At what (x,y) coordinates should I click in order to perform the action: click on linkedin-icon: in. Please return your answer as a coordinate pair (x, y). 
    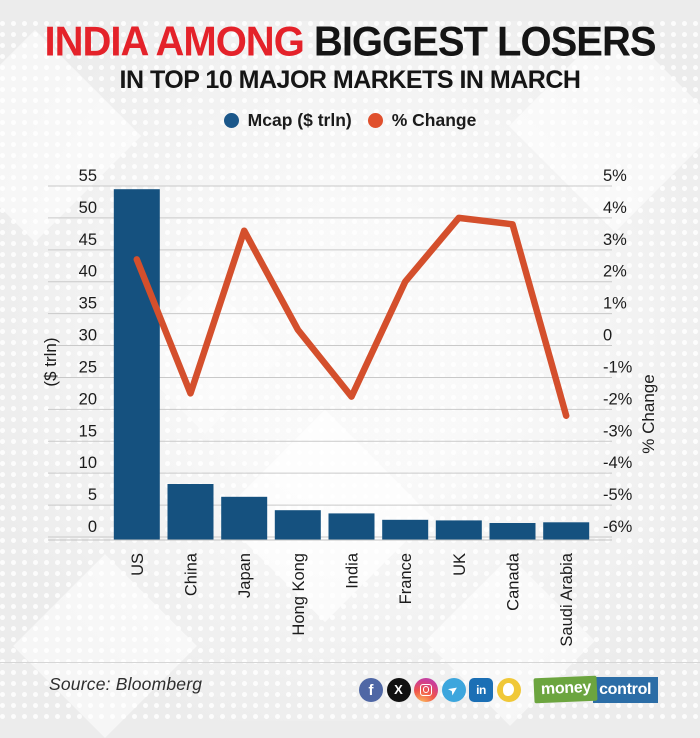
    Looking at the image, I should click on (481, 689).